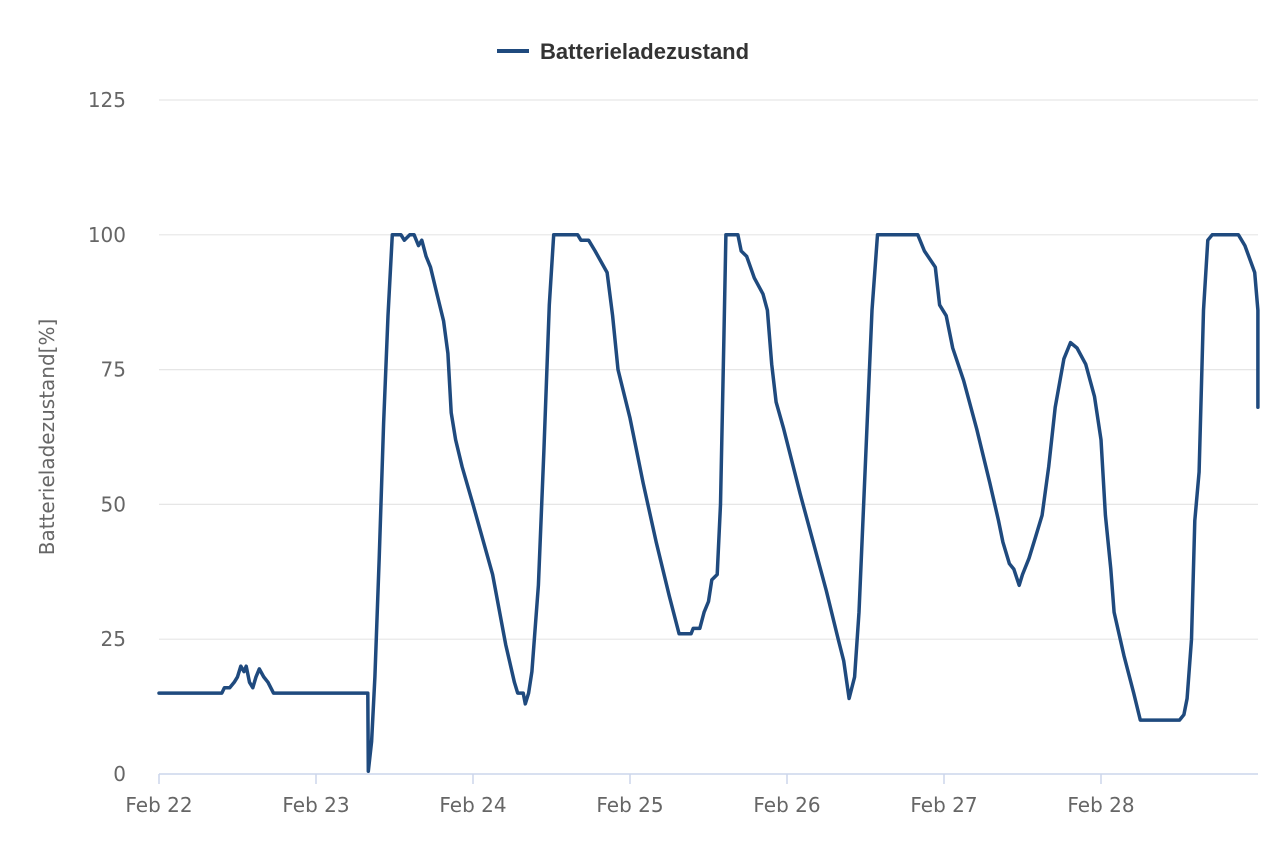 Image resolution: width=1280 pixels, height=853 pixels. Describe the element at coordinates (644, 51) in the screenshot. I see `legend-series-label: Batterieladezustand` at that location.